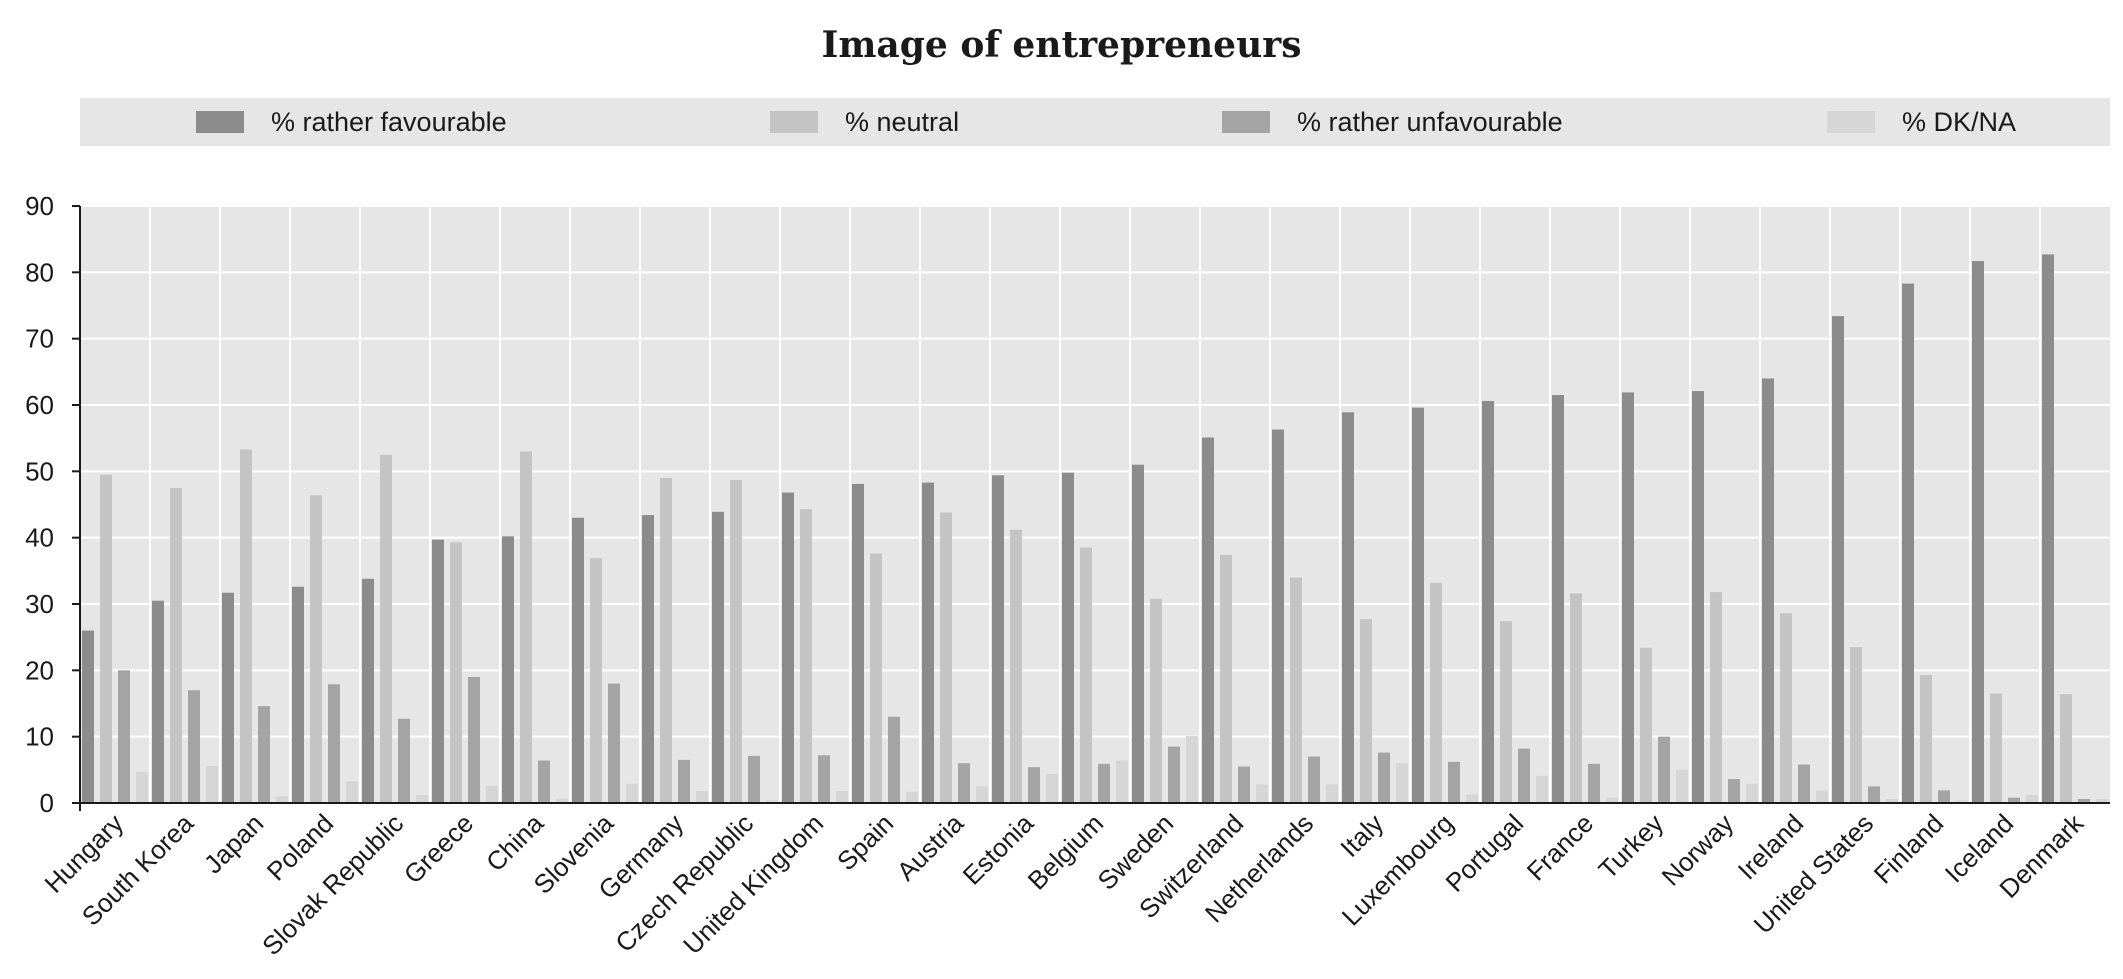 The width and height of the screenshot is (2123, 979). Describe the element at coordinates (53, 504) in the screenshot. I see `y-axis: 0 10 20 30 40 50 60 70 80 90` at that location.